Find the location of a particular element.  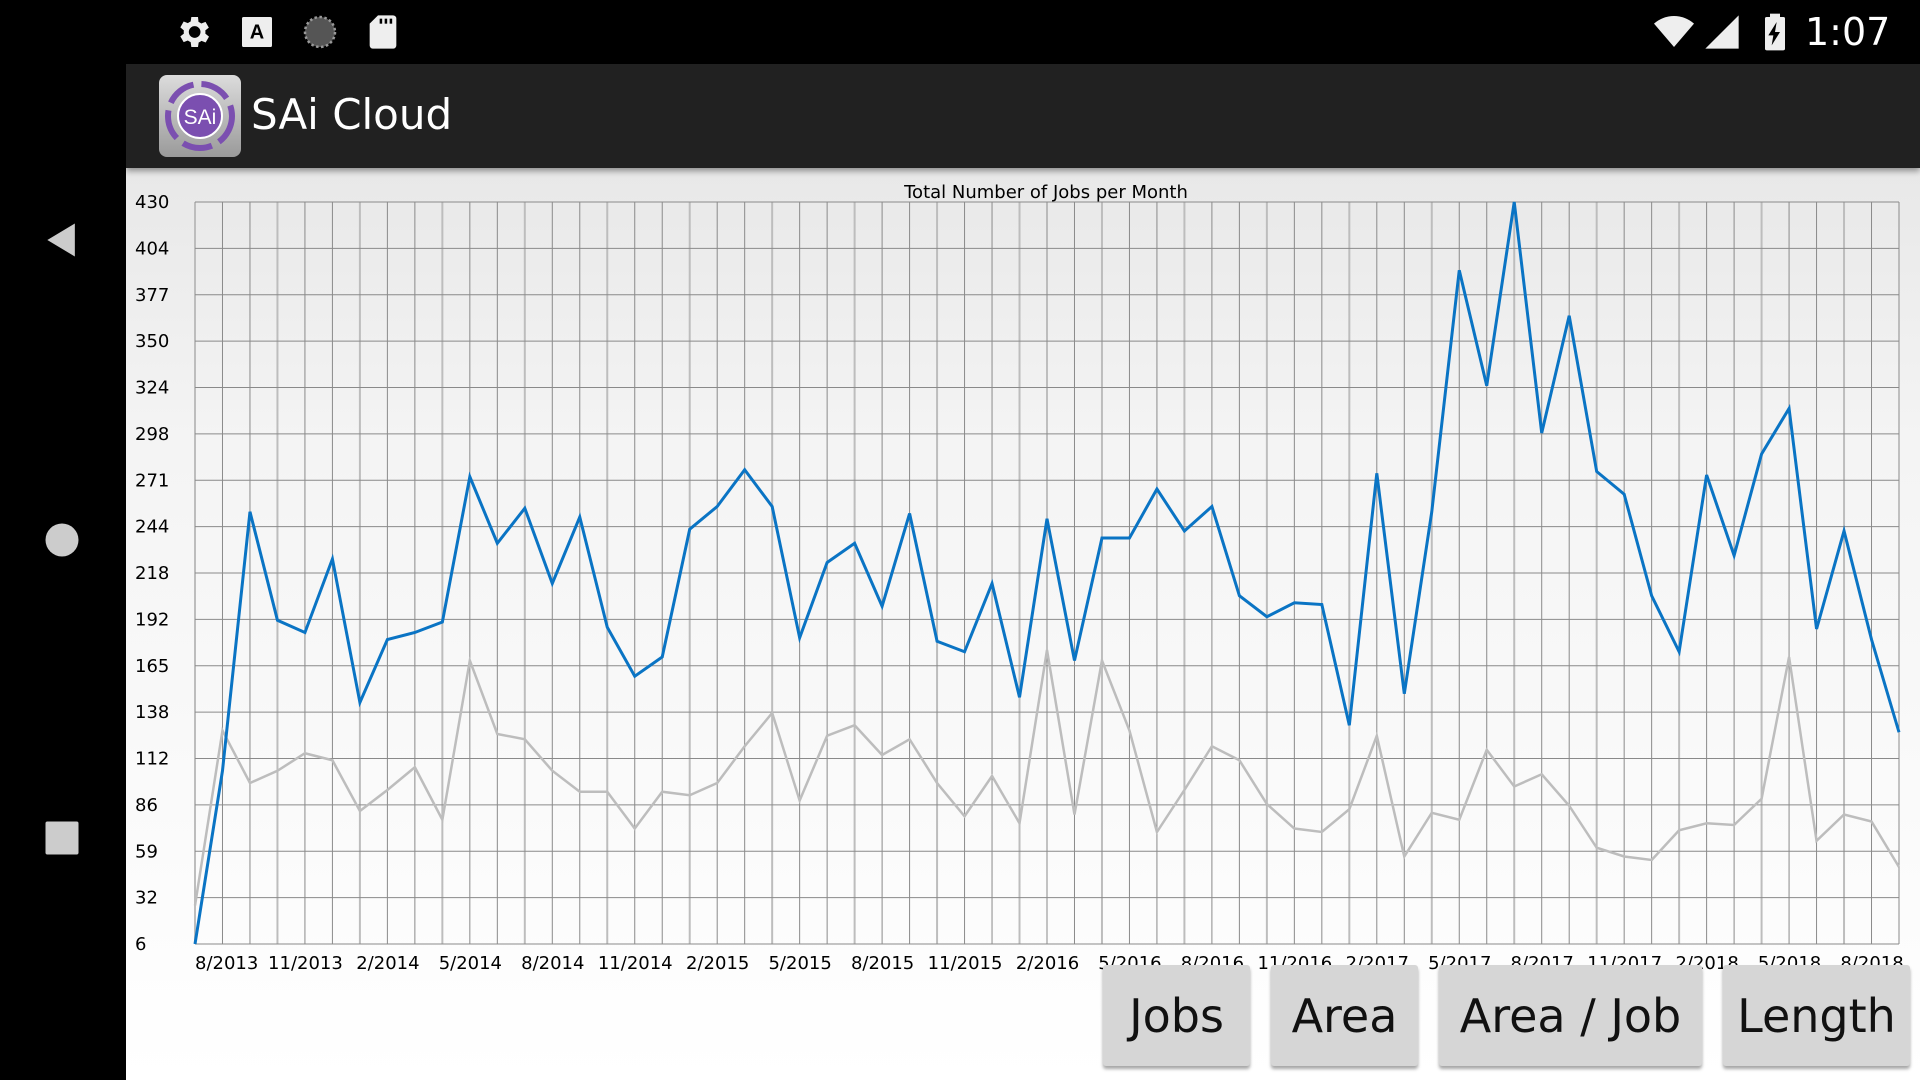

x-tick-label: 2/2016 is located at coordinates (1047, 963).